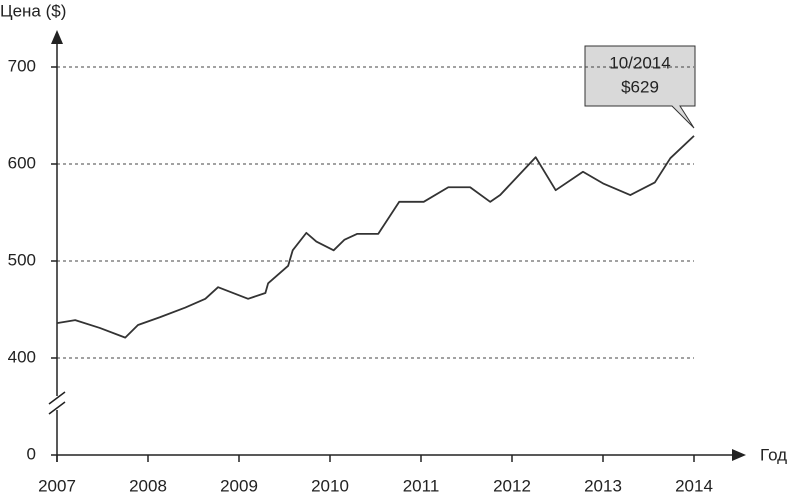 This screenshot has width=790, height=494. What do you see at coordinates (773, 454) in the screenshot?
I see `x-axis-label: Год` at bounding box center [773, 454].